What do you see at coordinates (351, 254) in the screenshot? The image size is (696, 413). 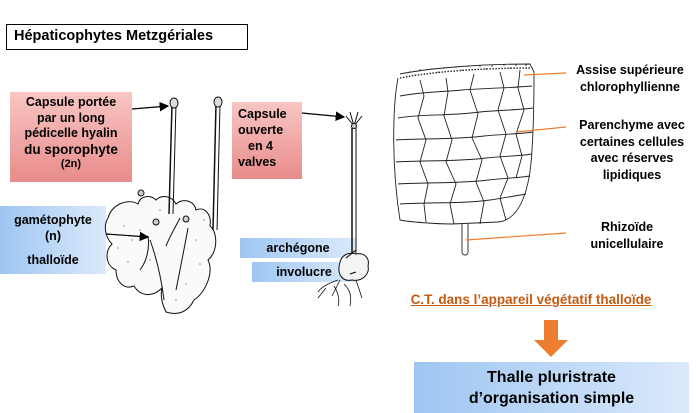 I see `archegone-pointer-line` at bounding box center [351, 254].